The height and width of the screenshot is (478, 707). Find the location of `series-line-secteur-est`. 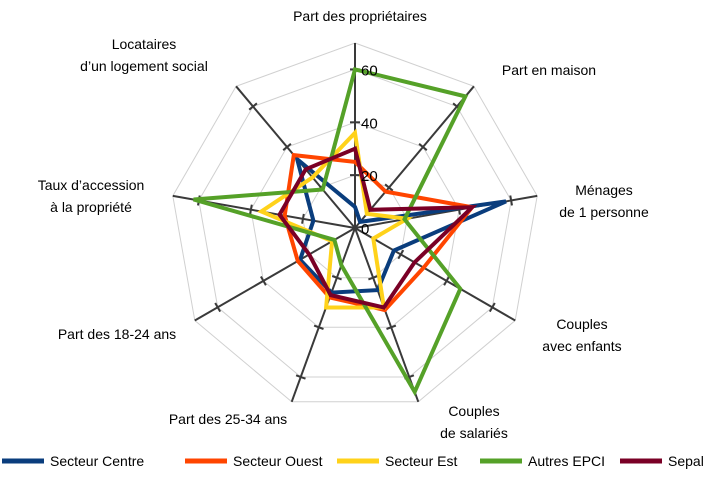

series-line-secteur-est is located at coordinates (335, 219).